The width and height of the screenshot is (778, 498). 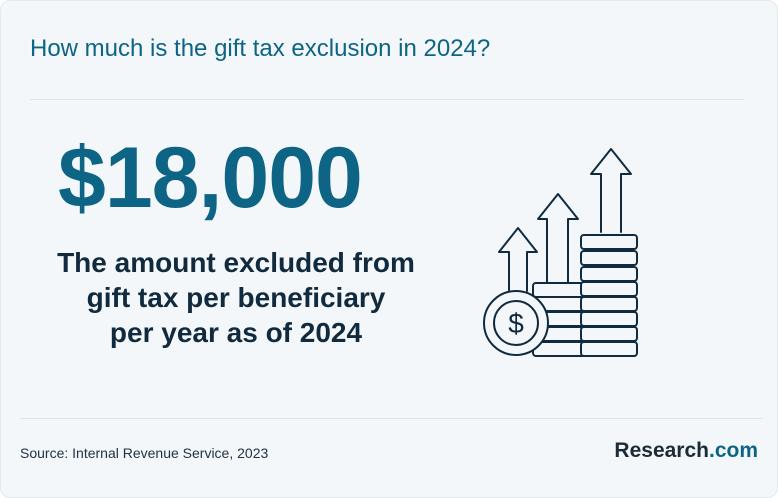 I want to click on coin-stack-right, so click(x=609, y=295).